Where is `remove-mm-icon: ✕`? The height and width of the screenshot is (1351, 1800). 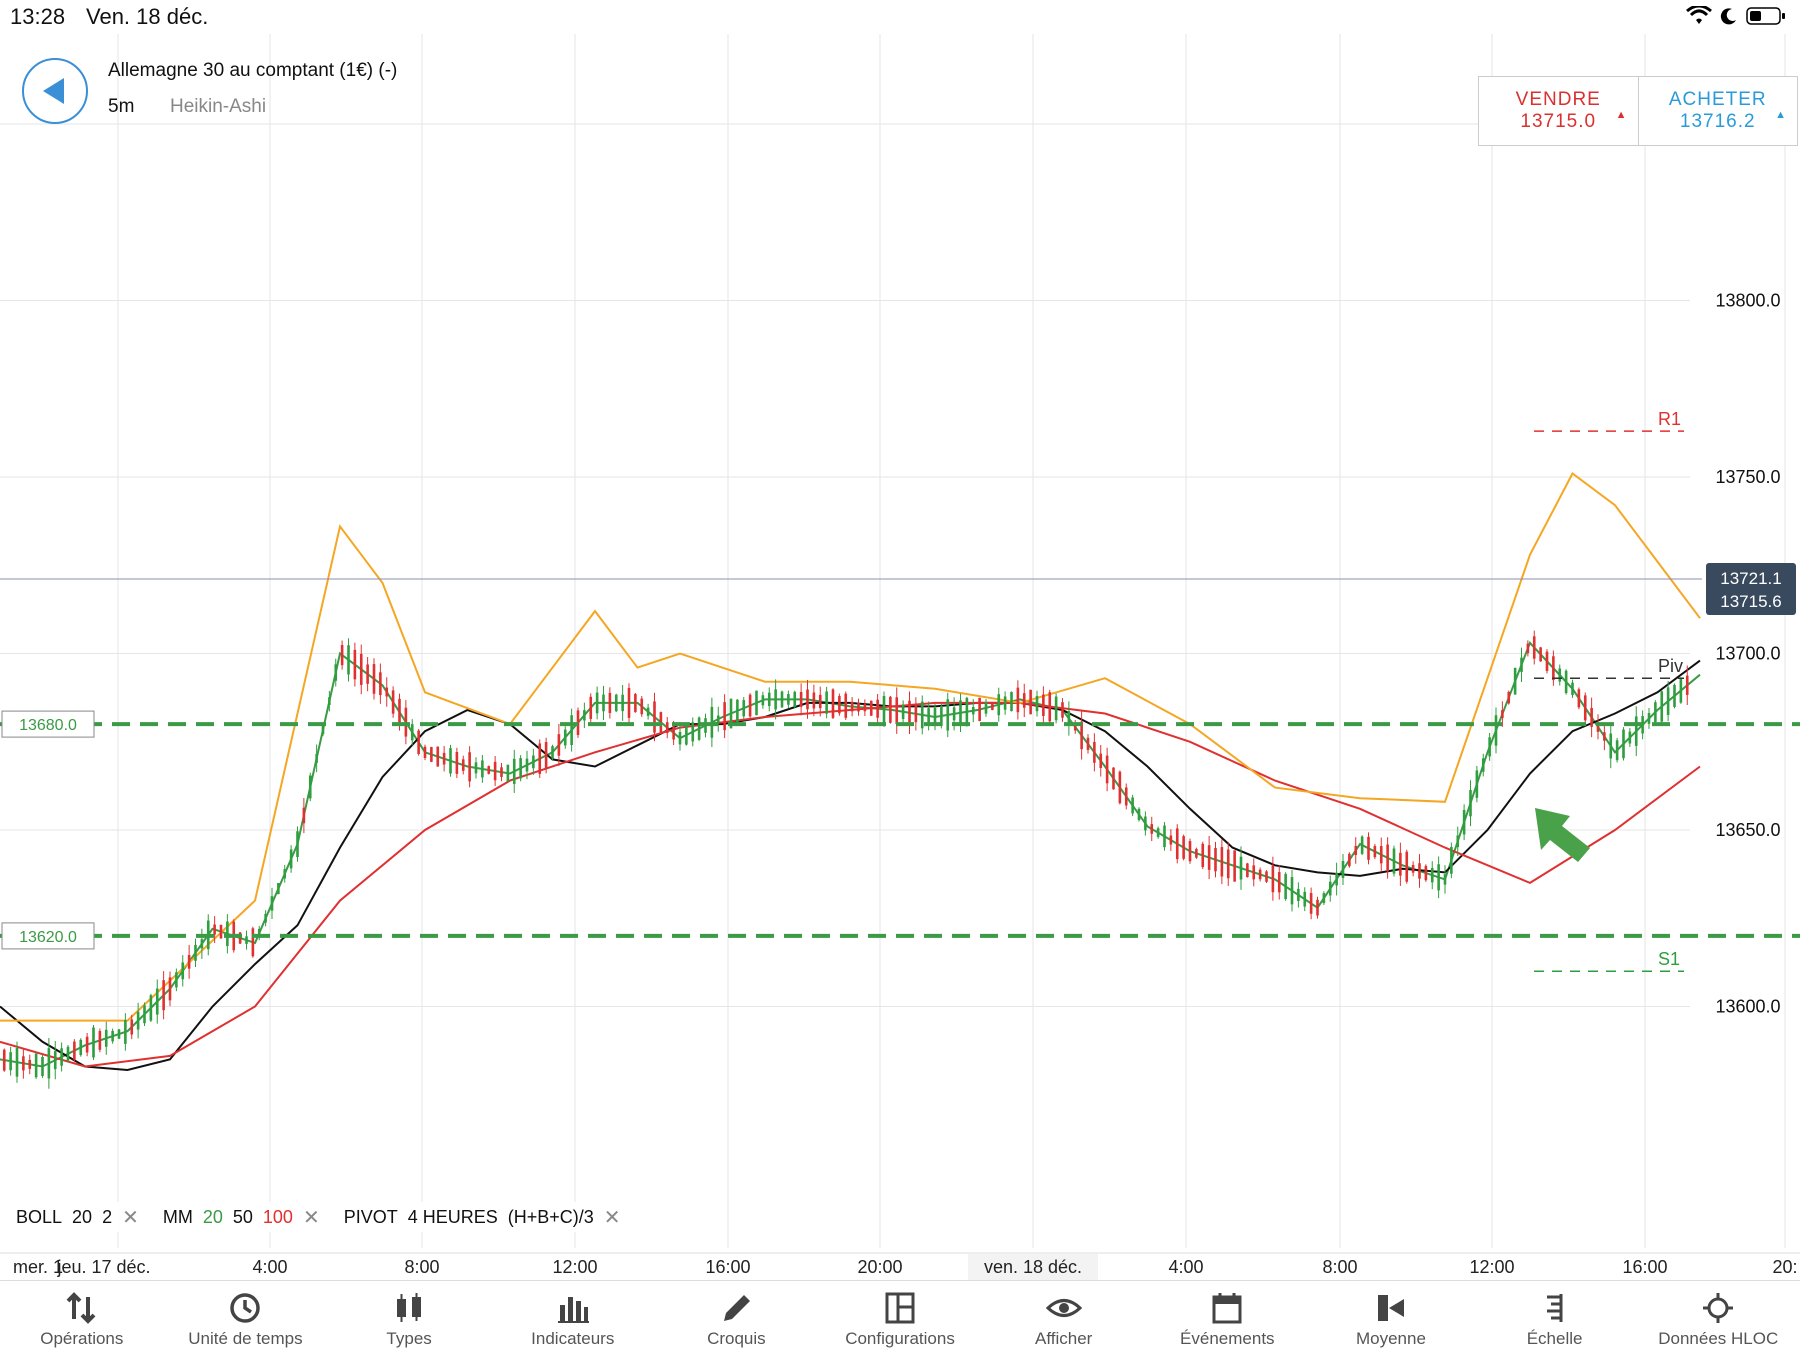 remove-mm-icon: ✕ is located at coordinates (311, 1217).